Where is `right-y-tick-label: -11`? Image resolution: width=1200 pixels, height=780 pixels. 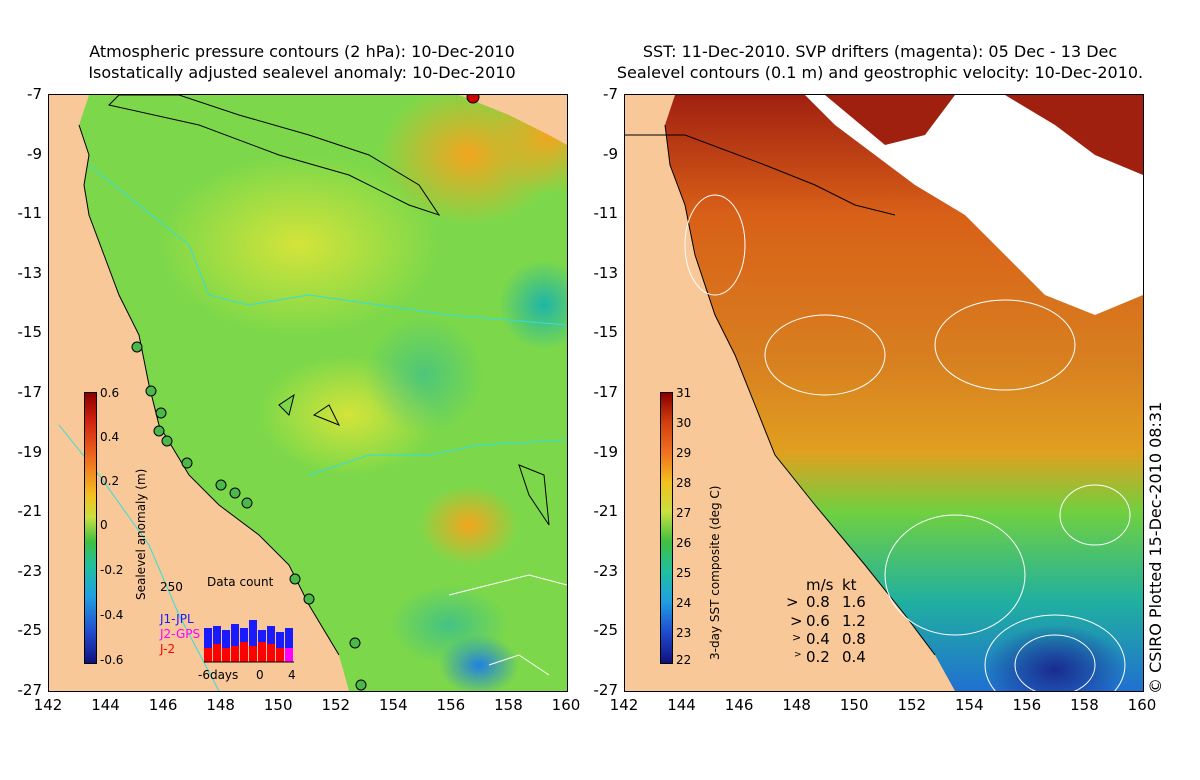 right-y-tick-label: -11 is located at coordinates (606, 213).